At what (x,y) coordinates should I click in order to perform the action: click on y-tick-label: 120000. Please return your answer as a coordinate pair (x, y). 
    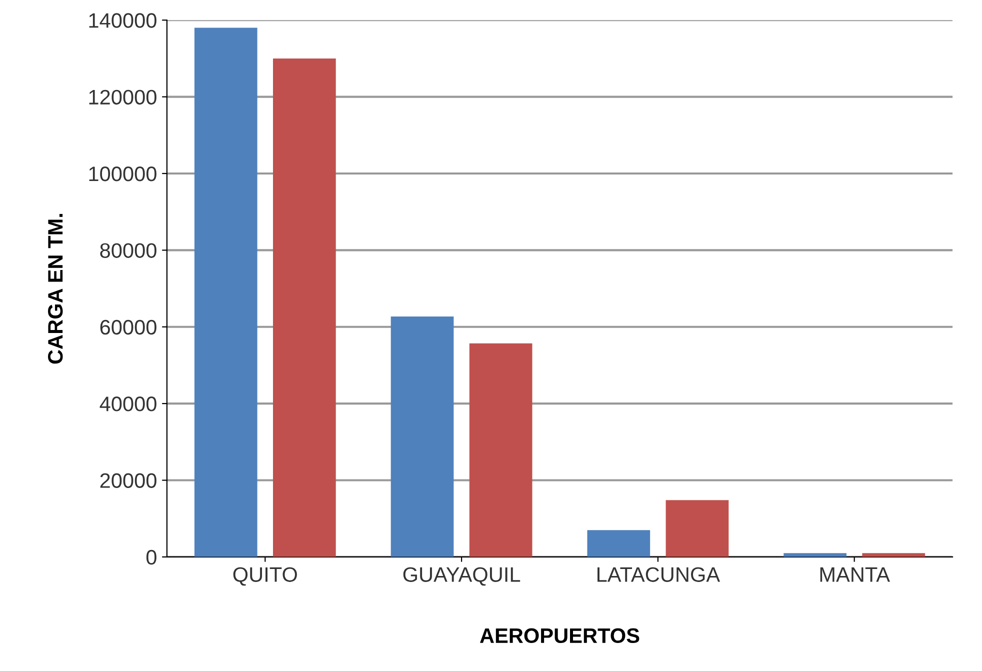
    Looking at the image, I should click on (122, 97).